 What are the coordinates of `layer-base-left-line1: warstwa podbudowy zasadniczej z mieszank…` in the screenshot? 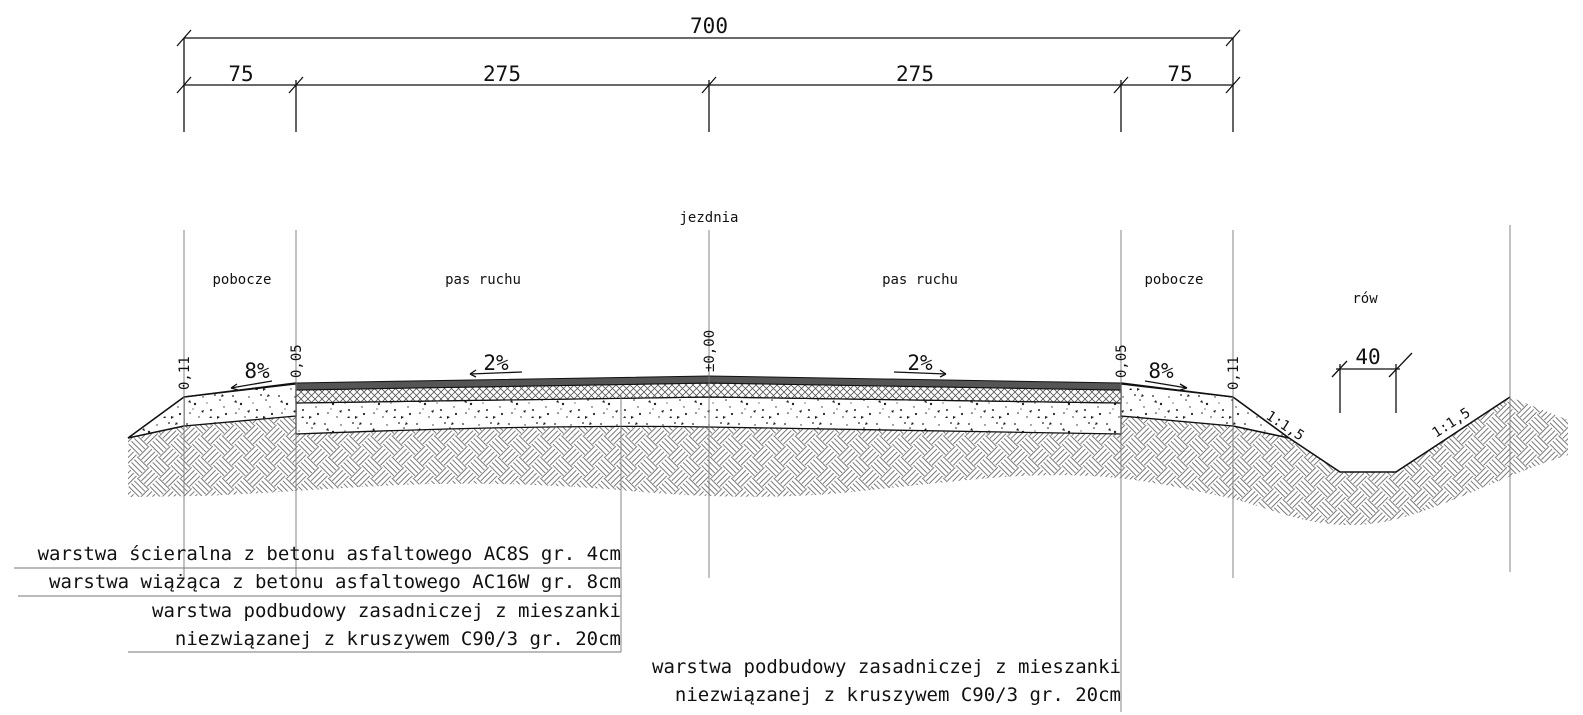 It's located at (386, 611).